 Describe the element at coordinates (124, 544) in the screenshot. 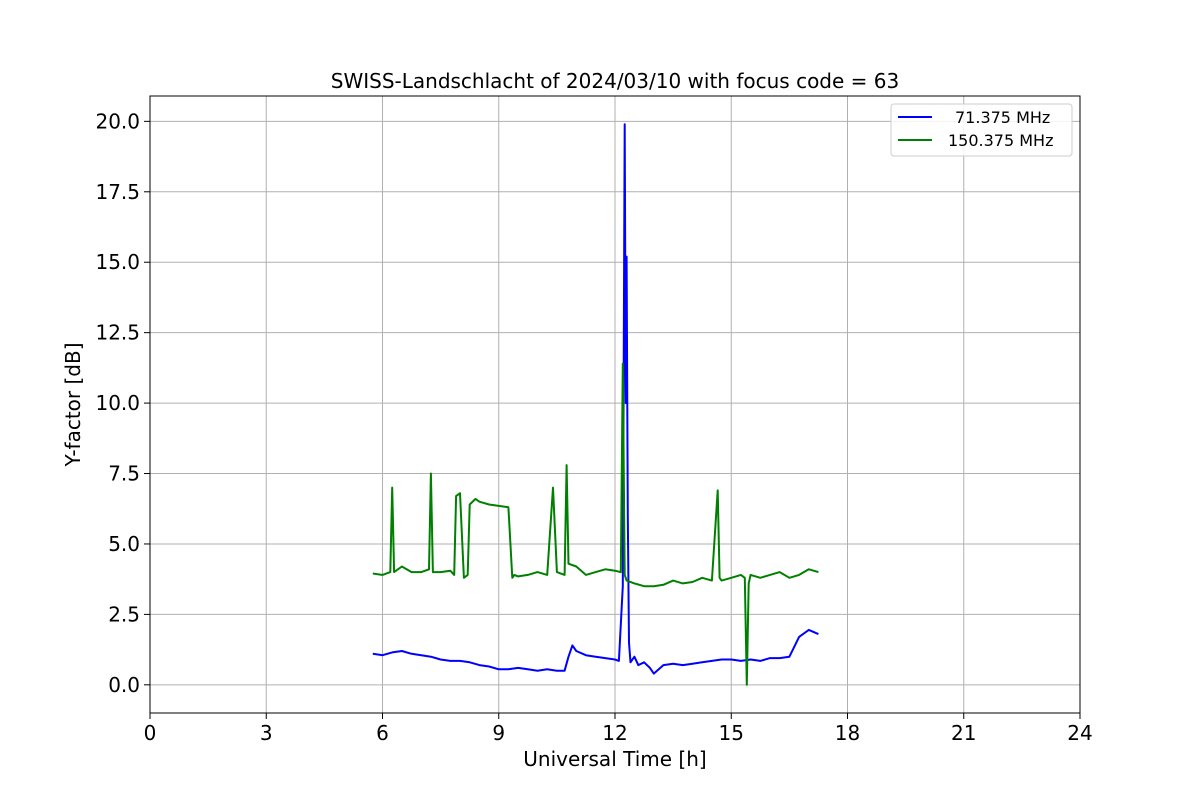

I see `y-tick-label: 5.0` at that location.